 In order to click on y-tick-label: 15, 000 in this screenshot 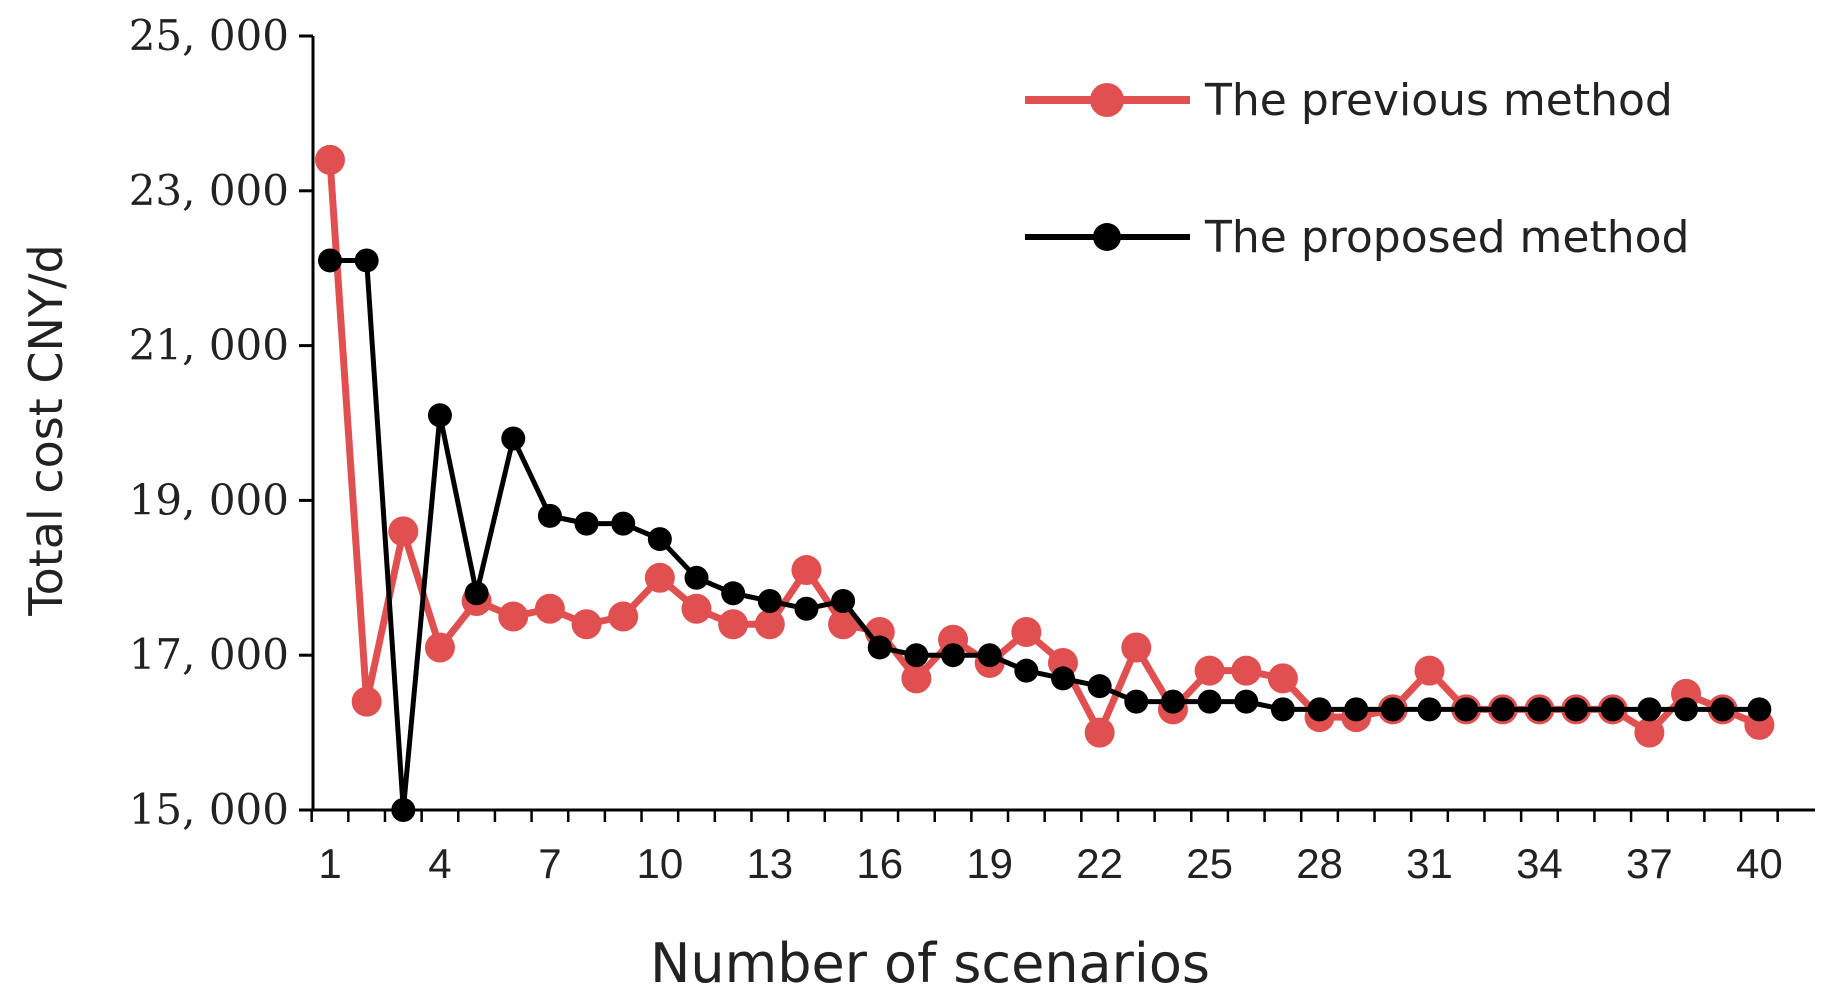, I will do `click(209, 809)`.